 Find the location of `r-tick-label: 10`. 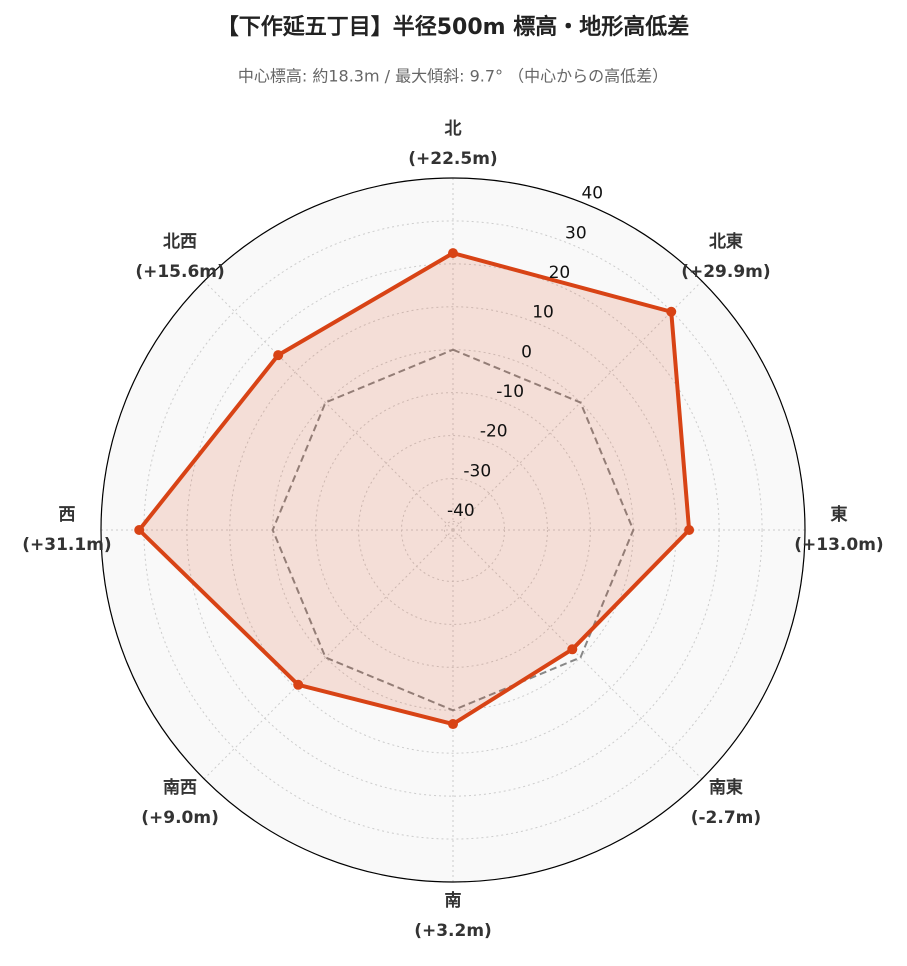

r-tick-label: 10 is located at coordinates (543, 313).